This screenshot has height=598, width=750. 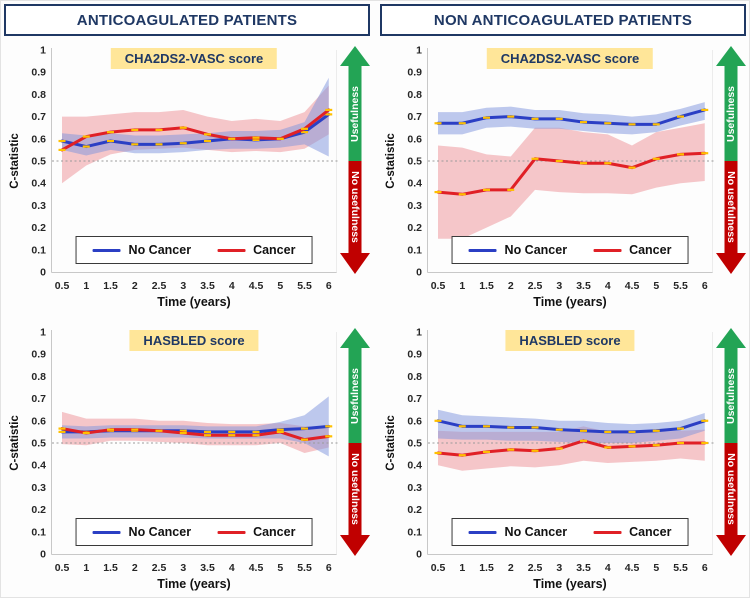 What do you see at coordinates (231, 532) in the screenshot?
I see `cancer-swatch` at bounding box center [231, 532].